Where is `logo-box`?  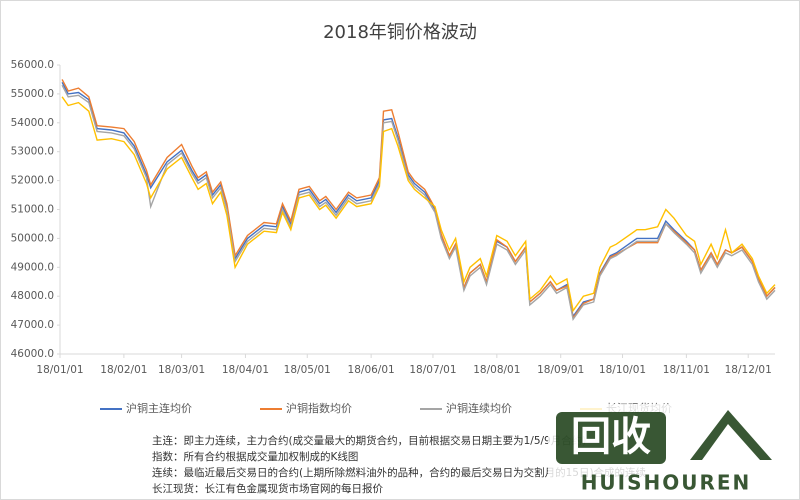 logo-box is located at coordinates (611, 438).